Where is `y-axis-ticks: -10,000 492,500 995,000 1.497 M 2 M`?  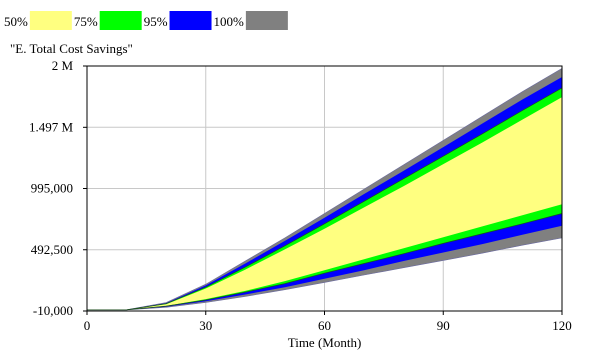 y-axis-ticks: -10,000 492,500 995,000 1.497 M 2 M is located at coordinates (58, 188).